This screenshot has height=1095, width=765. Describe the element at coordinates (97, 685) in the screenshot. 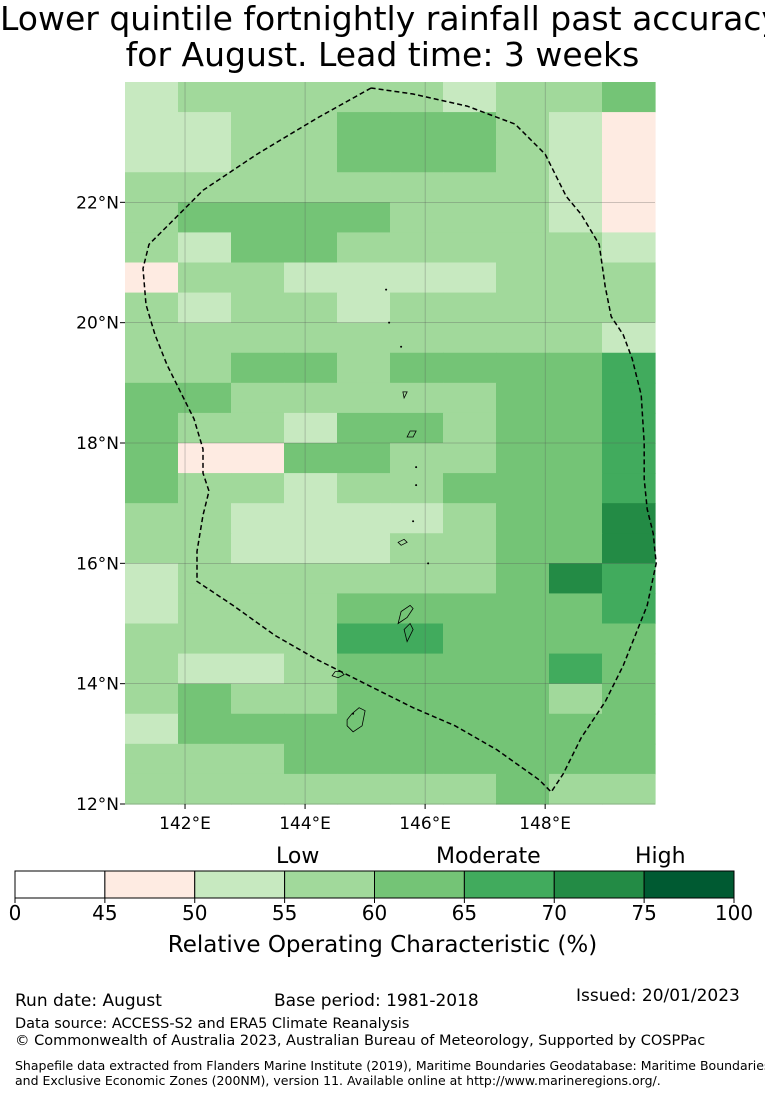

I see `lat-tick-label: 14°N` at that location.